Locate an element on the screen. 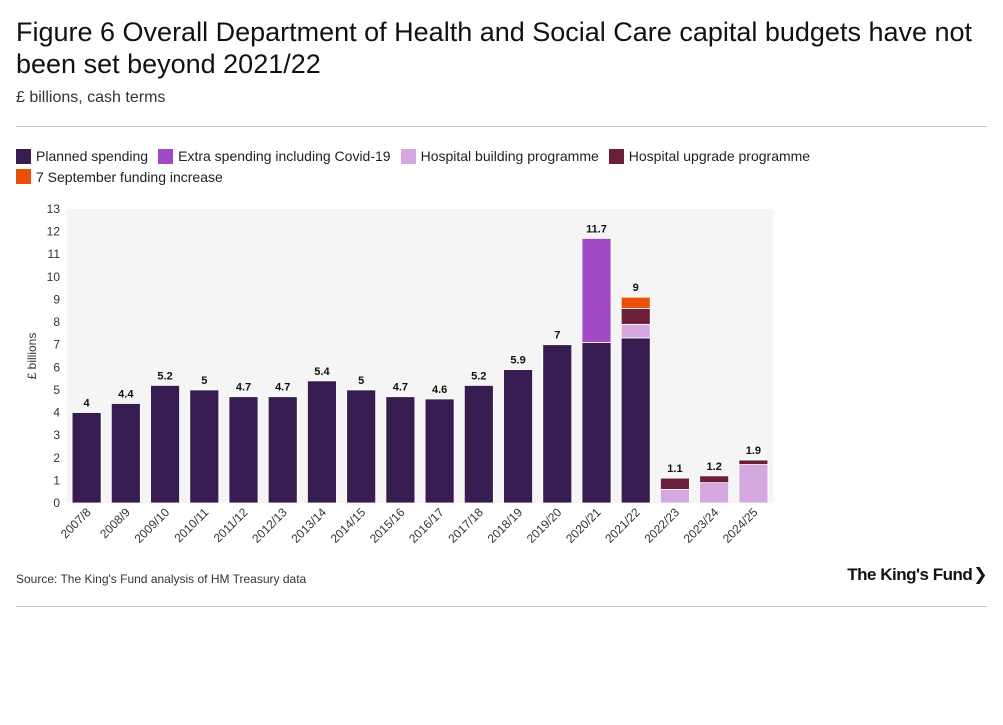 This screenshot has width=1003, height=725. legend-item: Hospital building programme is located at coordinates (499, 156).